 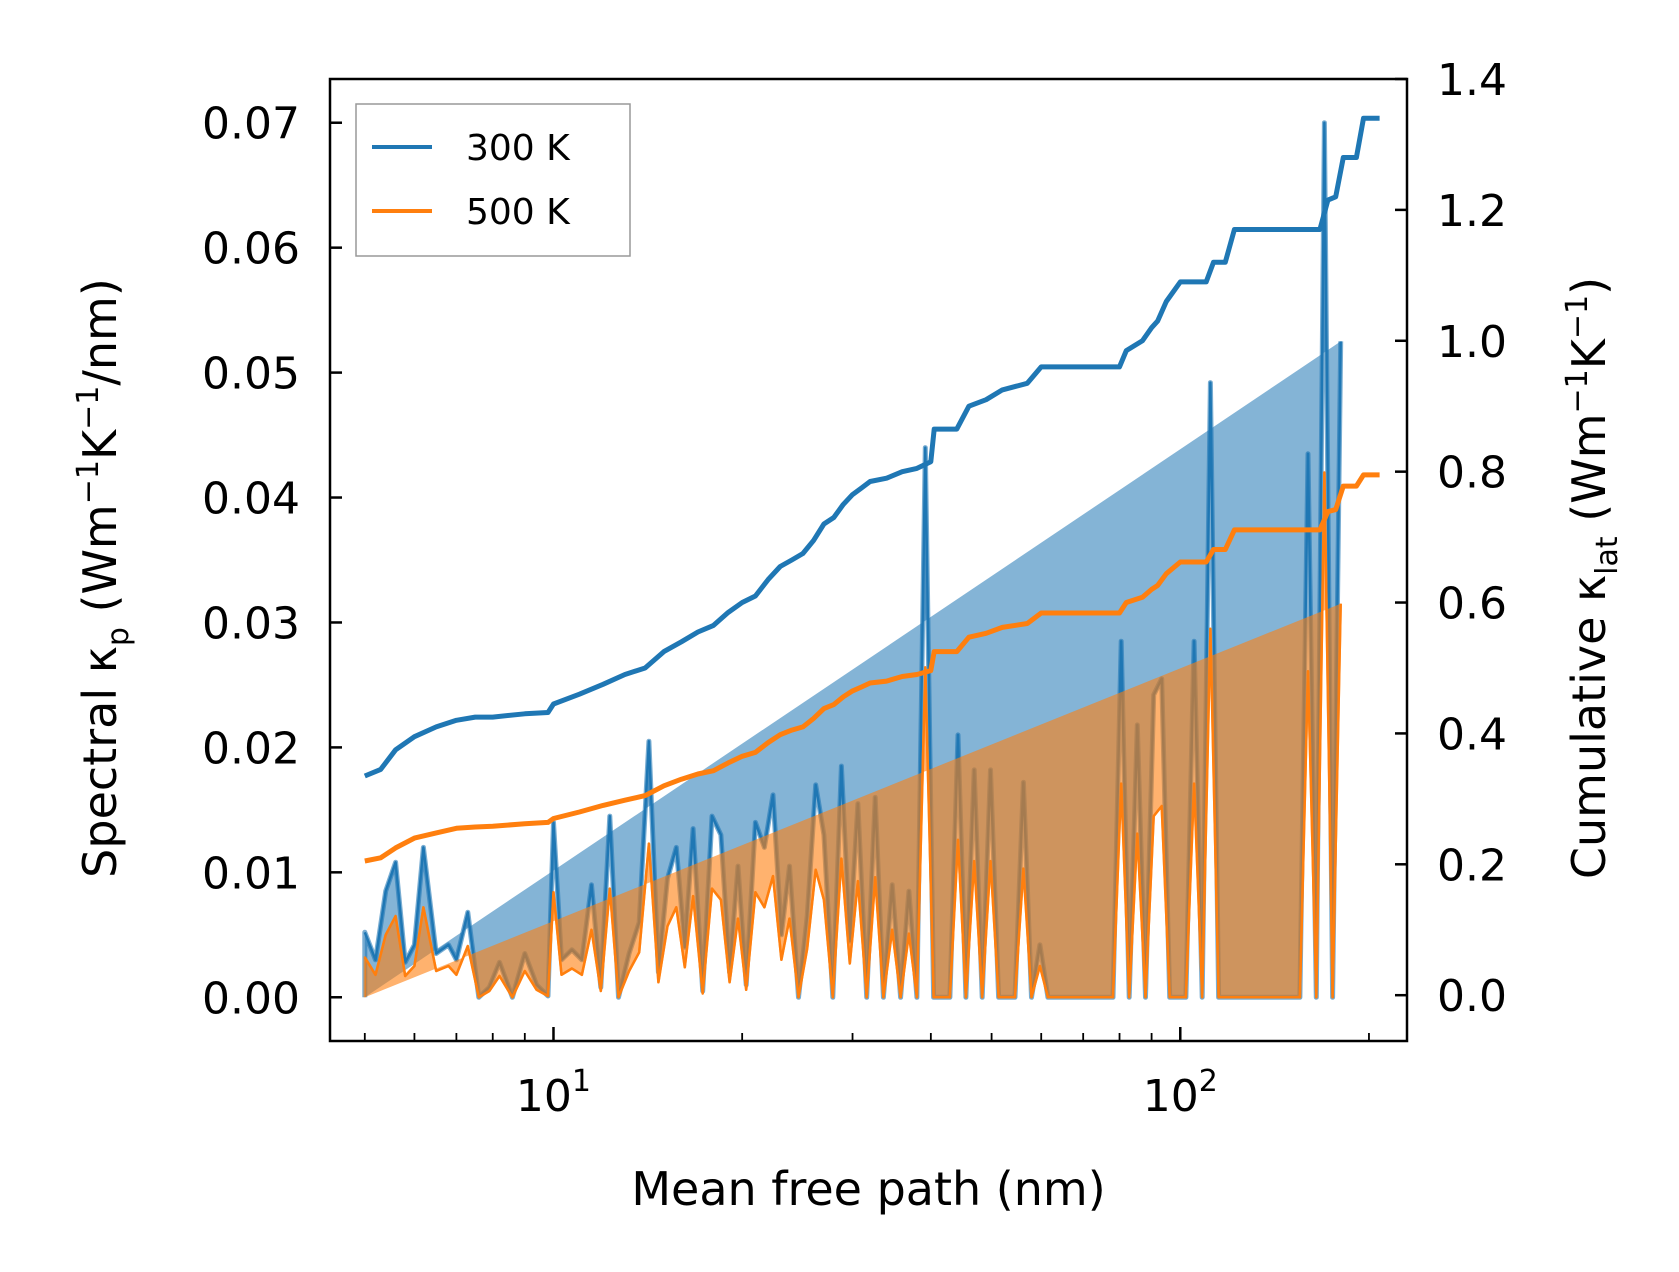 I want to click on y-left-tick-label: 0.05, so click(x=251, y=374).